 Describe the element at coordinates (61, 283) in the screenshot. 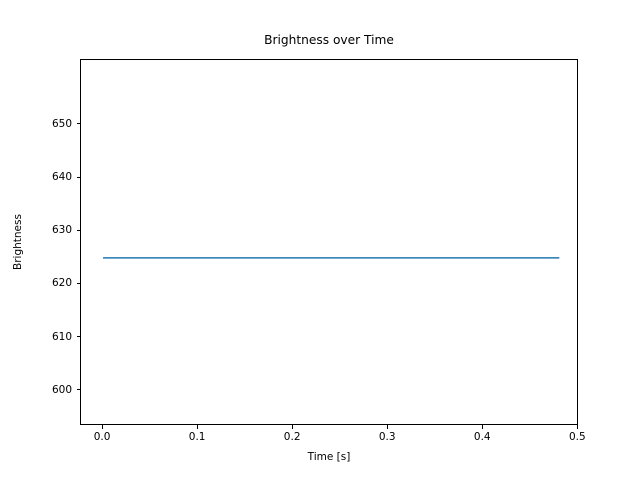

I see `y-tick-label: 620` at that location.